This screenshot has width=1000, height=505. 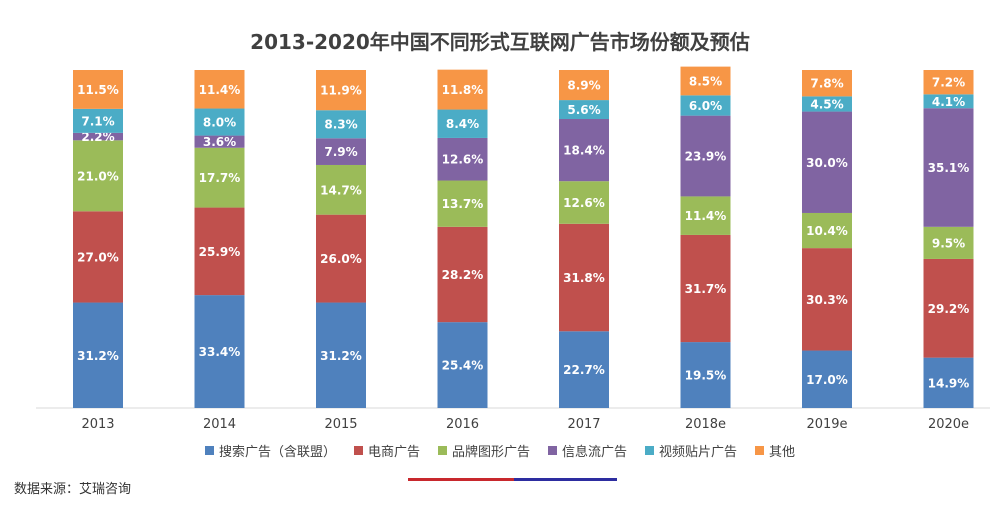 I want to click on data-label-2013-0: 31.2%, so click(x=98, y=356).